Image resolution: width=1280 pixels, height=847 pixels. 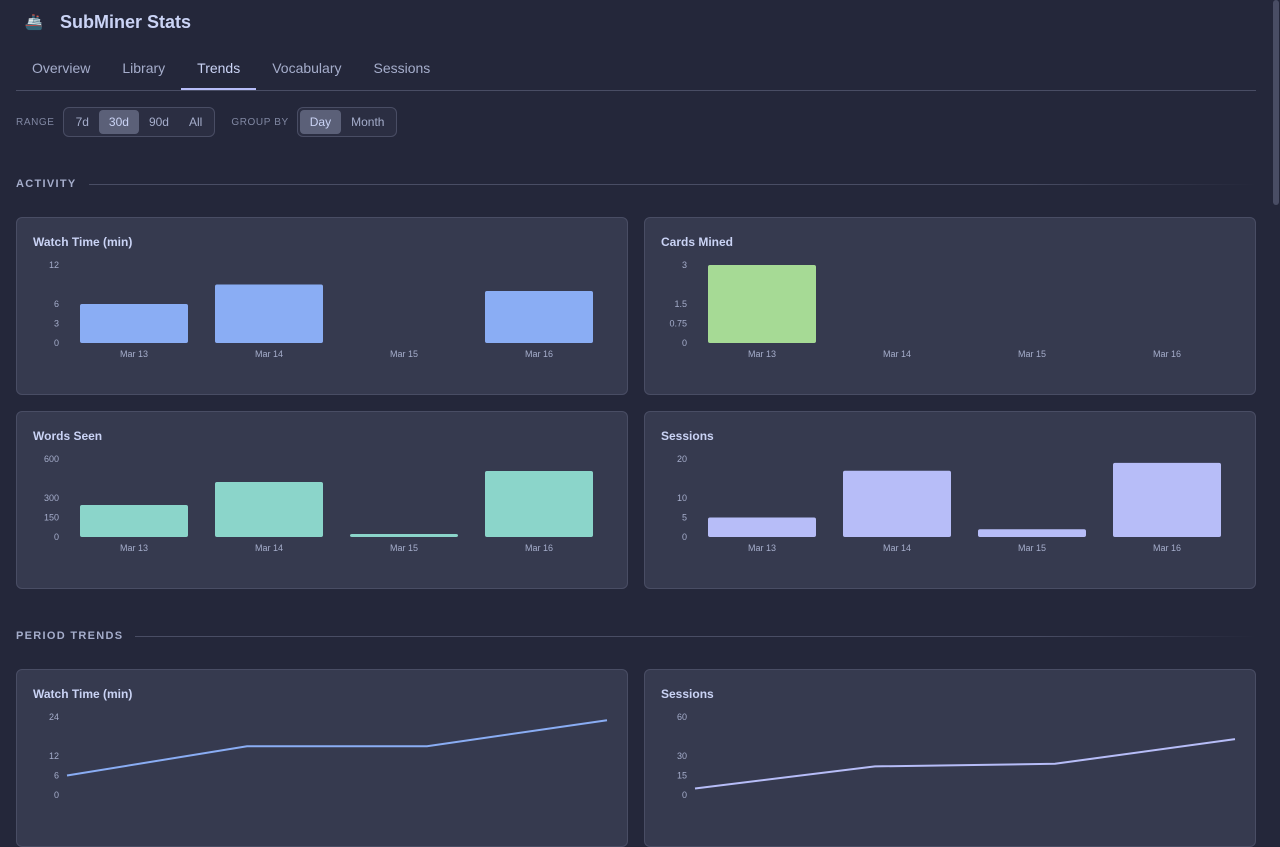 I want to click on app-header: 🚢 SubMiner Stats, so click(x=107, y=22).